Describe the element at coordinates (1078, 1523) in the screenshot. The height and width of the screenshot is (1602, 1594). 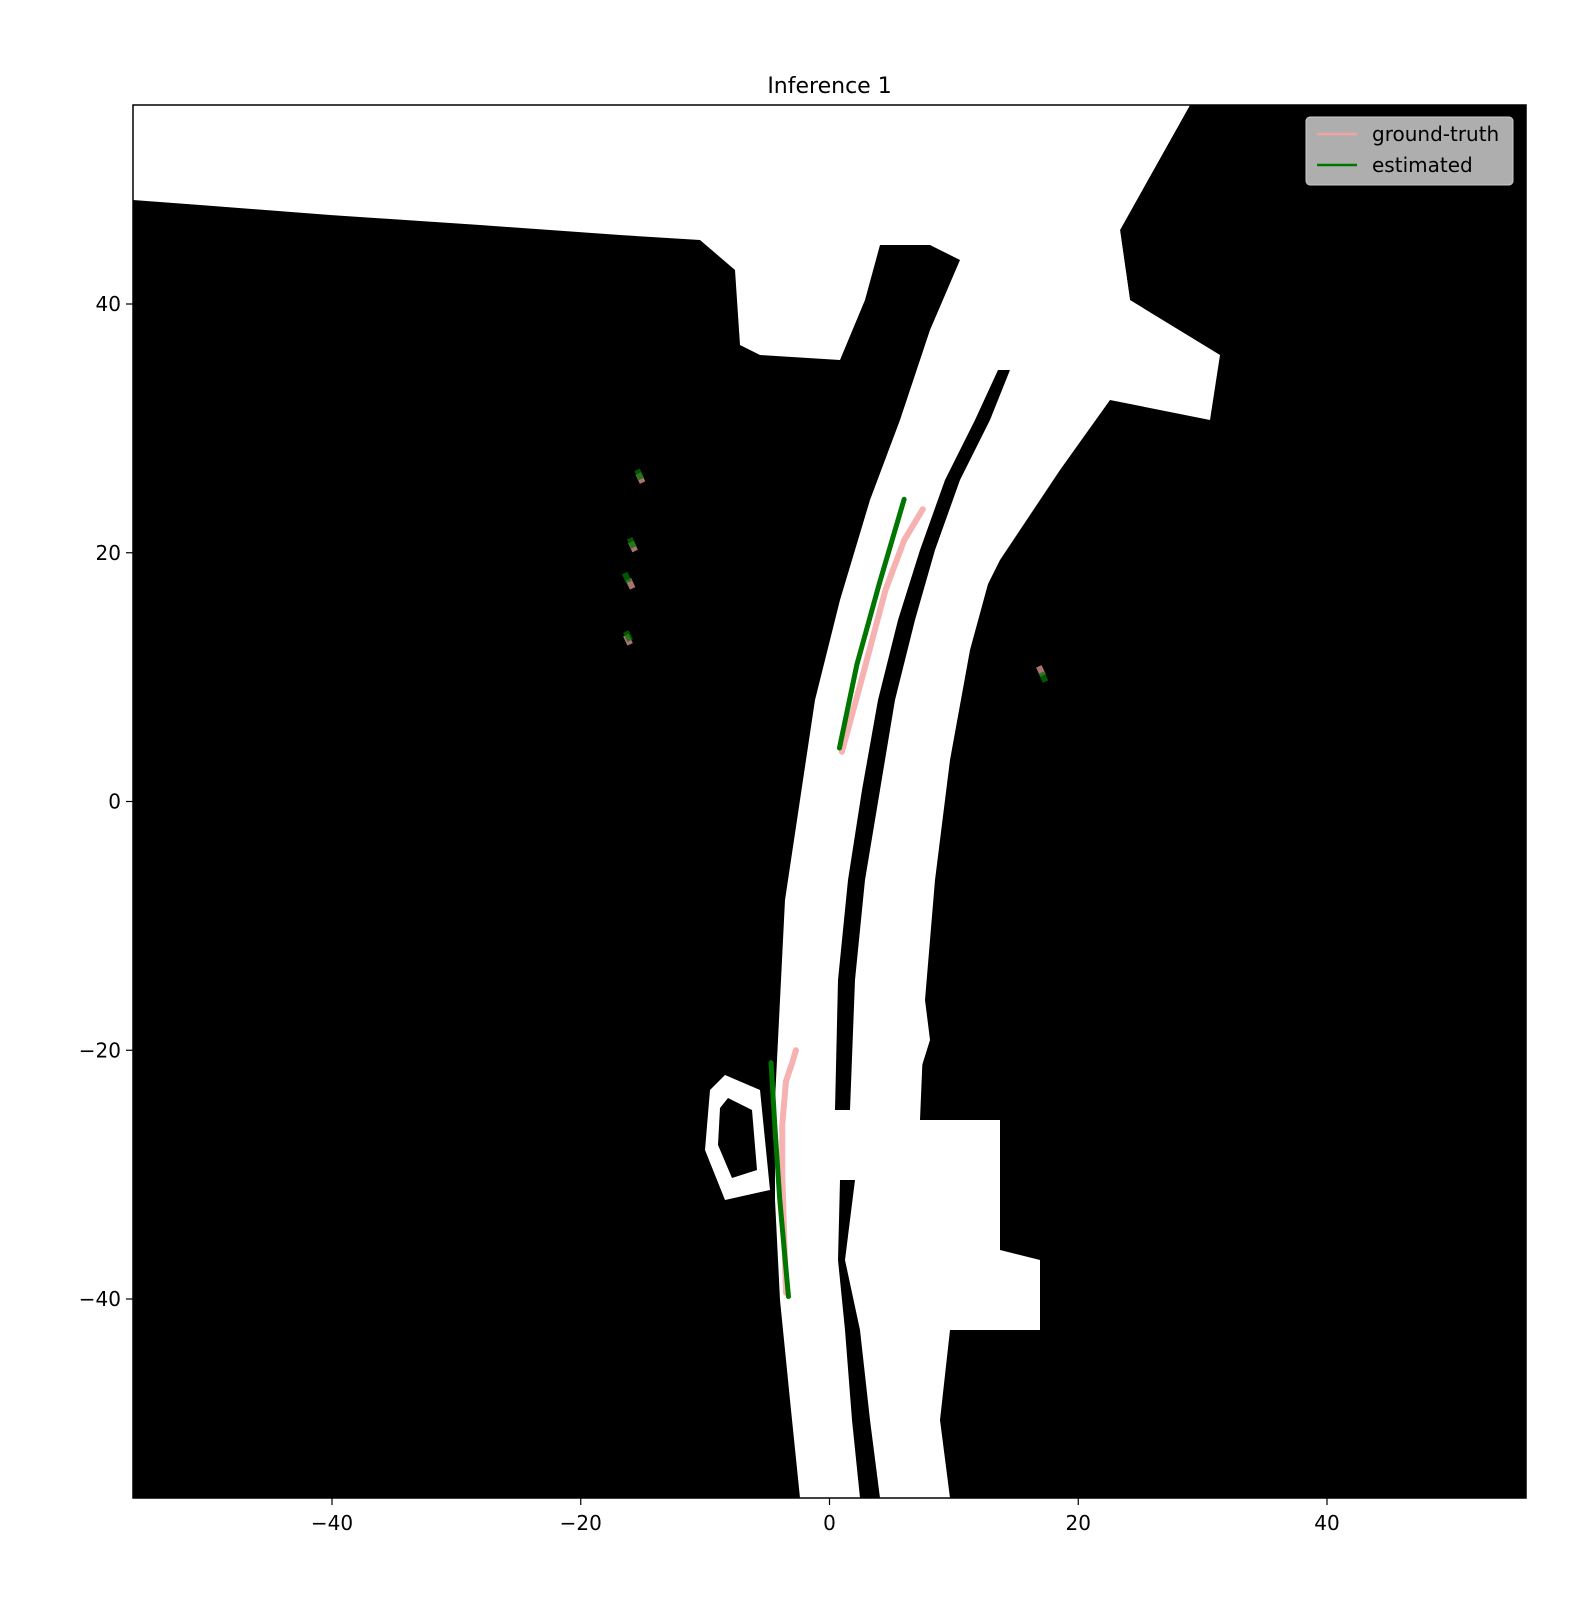
I see `x-tick-label-3: 20` at that location.